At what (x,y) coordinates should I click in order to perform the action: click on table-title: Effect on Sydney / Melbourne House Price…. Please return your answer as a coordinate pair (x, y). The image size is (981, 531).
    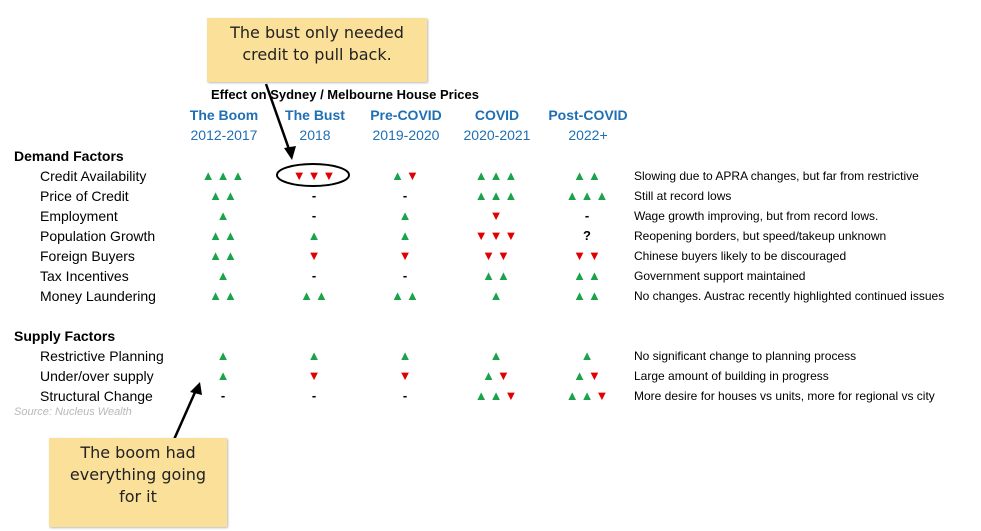
    Looking at the image, I should click on (344, 94).